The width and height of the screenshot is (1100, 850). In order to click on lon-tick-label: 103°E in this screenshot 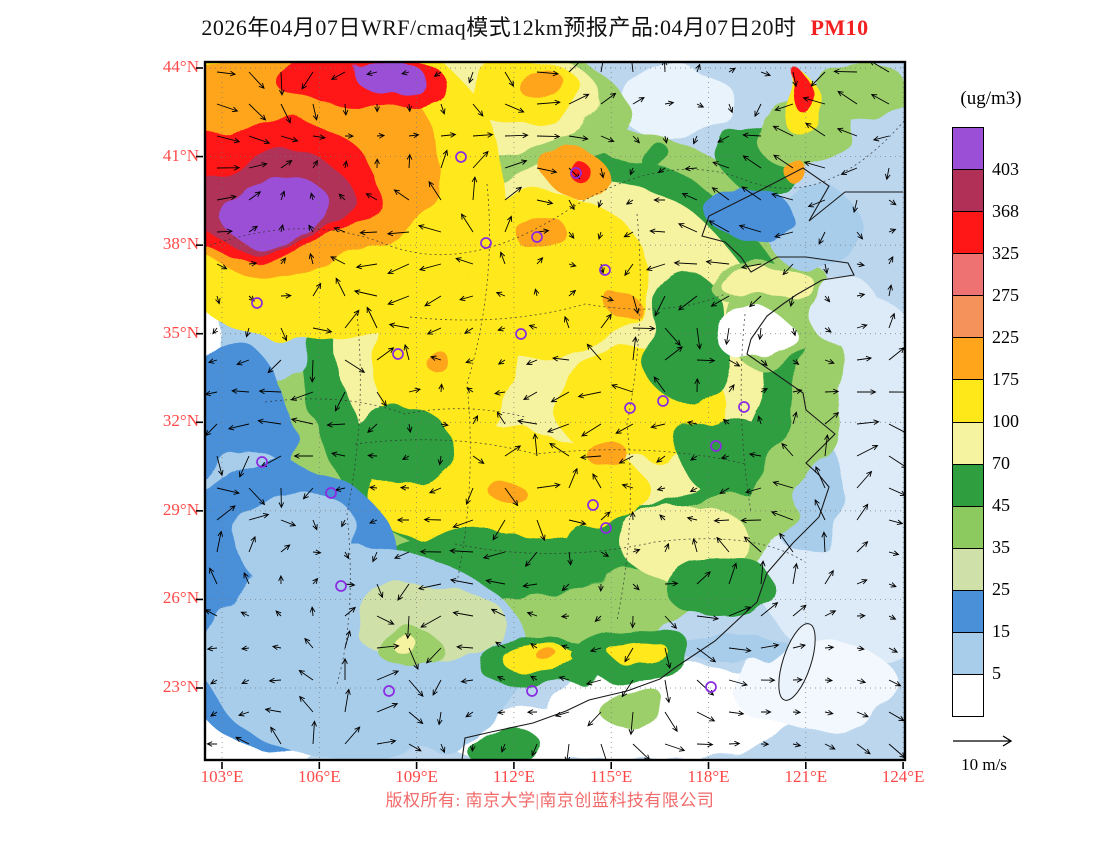, I will do `click(222, 776)`.